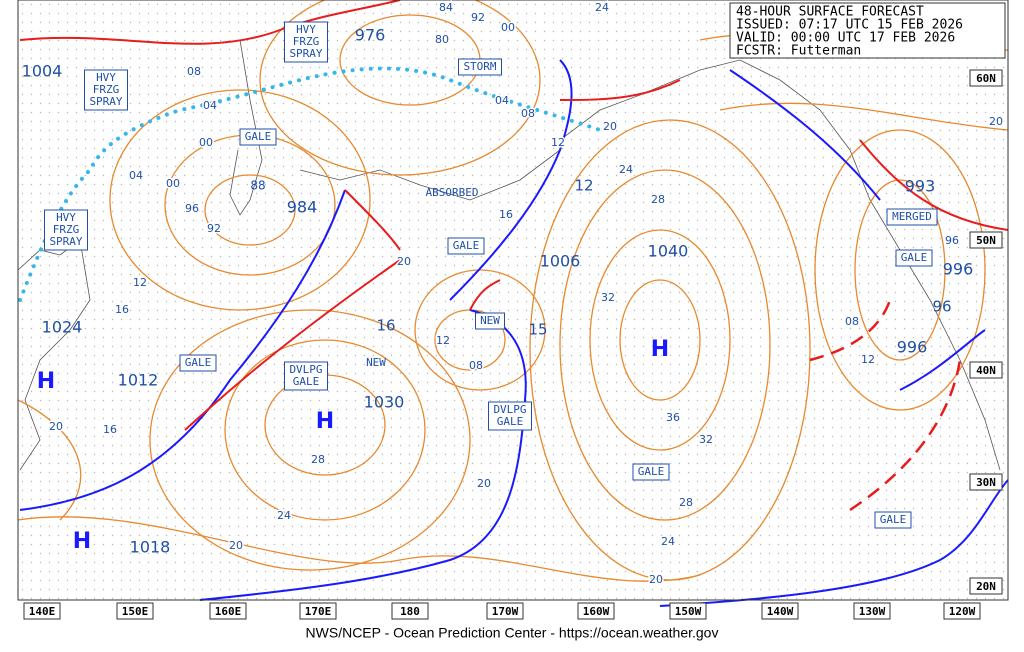  I want to click on pressure-label: 96, so click(941, 307).